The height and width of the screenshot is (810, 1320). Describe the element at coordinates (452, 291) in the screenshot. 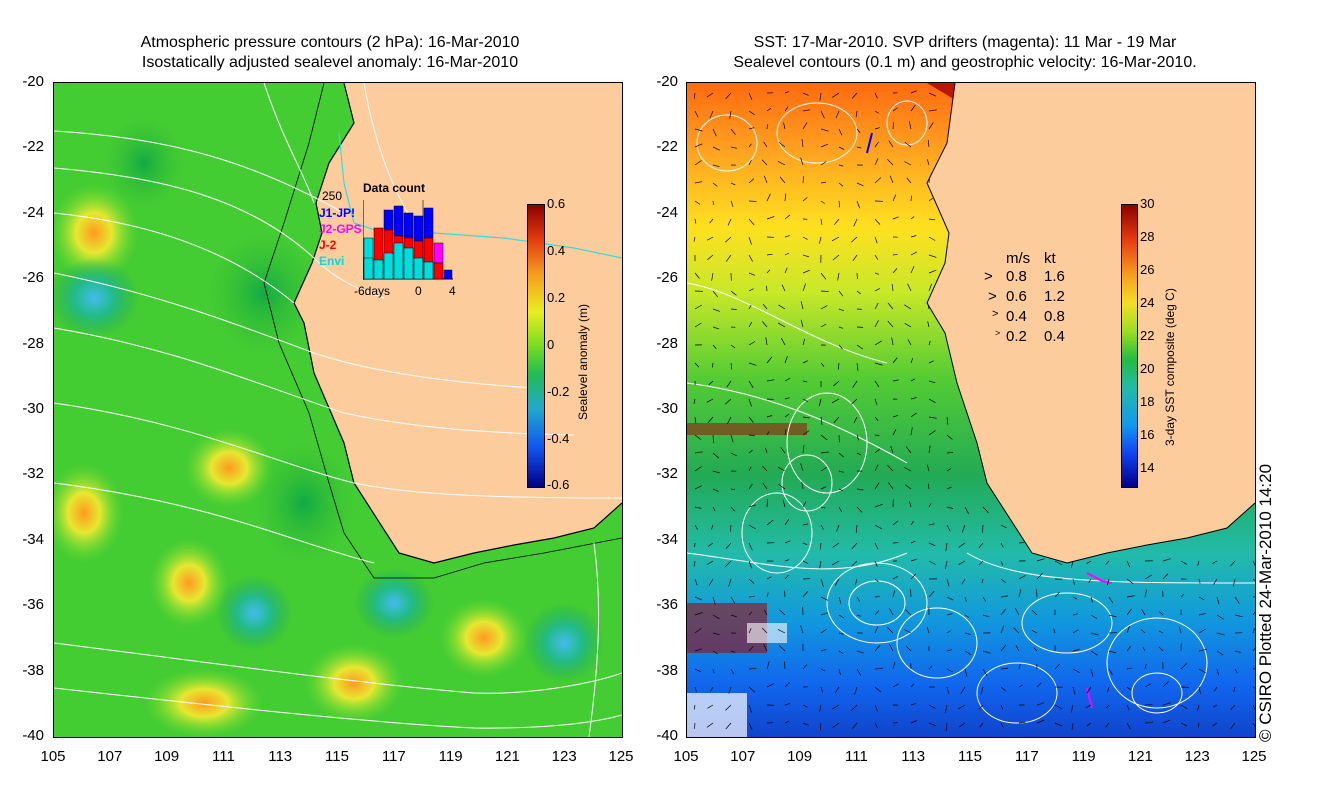

I see `data-count-x-max: 4` at that location.